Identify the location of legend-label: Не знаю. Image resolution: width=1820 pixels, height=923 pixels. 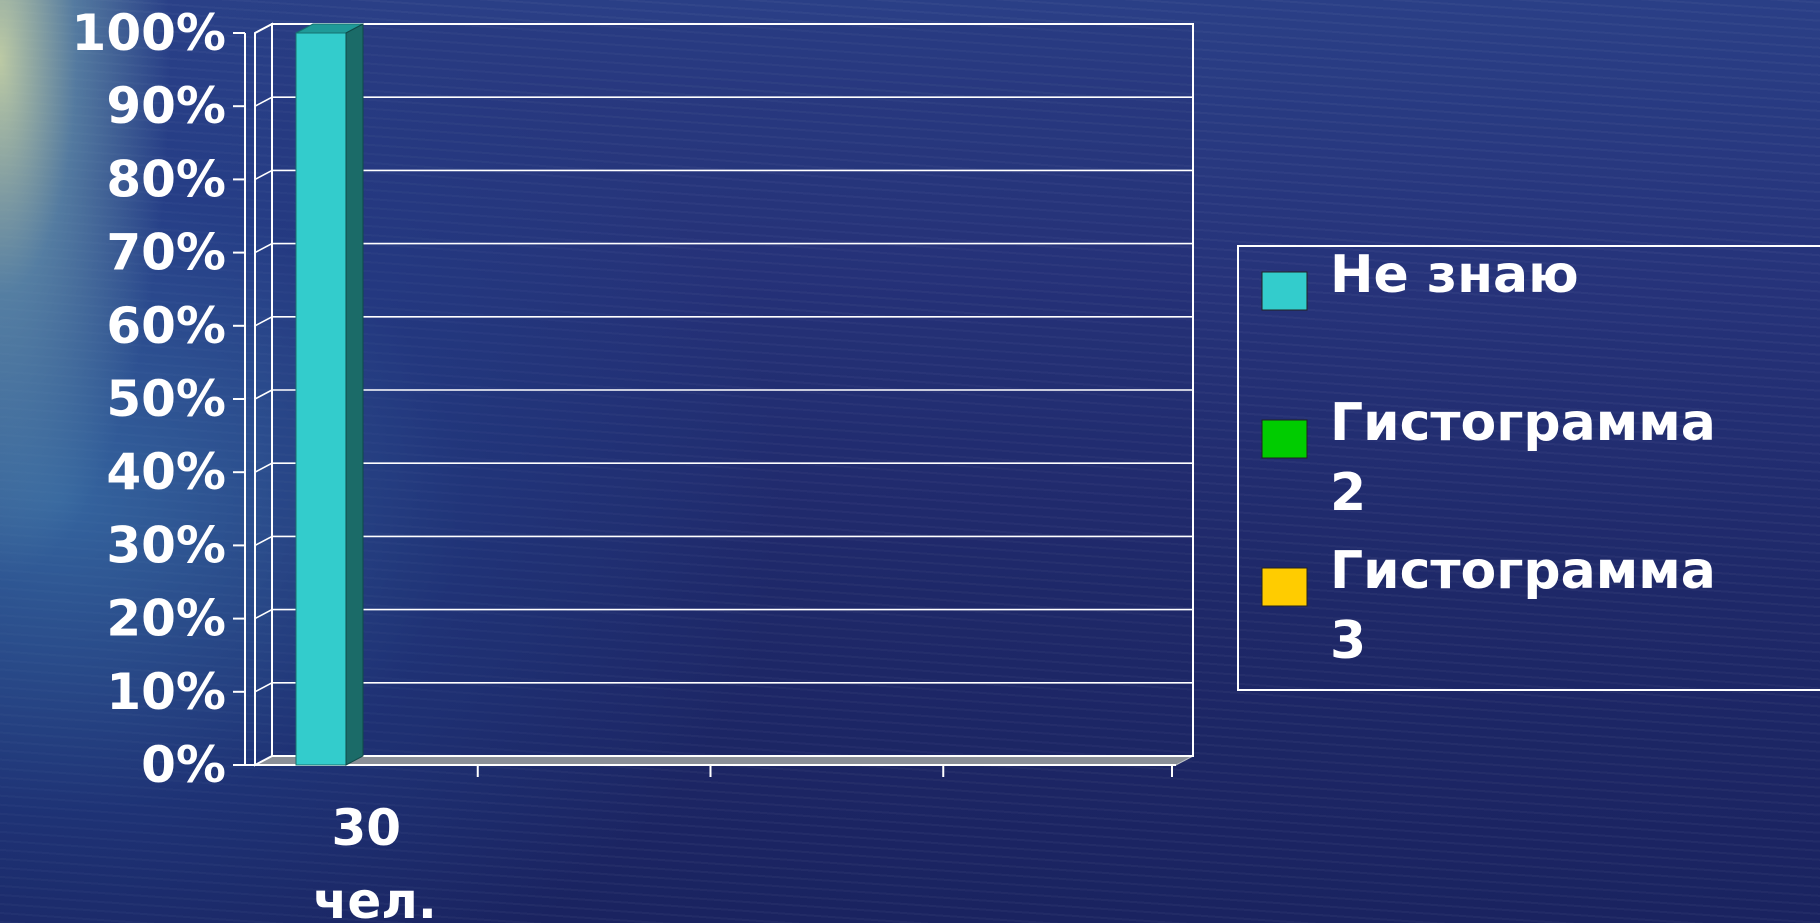
(1454, 275).